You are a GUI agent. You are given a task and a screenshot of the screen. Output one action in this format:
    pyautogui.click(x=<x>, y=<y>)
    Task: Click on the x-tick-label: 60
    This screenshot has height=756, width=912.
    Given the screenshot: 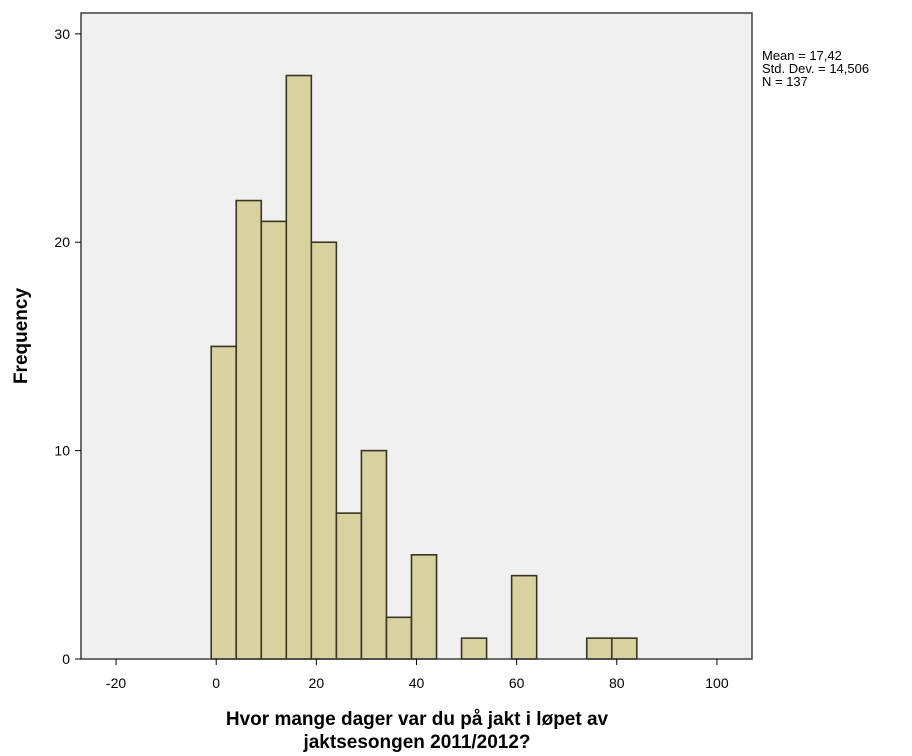 What is the action you would take?
    pyautogui.click(x=517, y=683)
    